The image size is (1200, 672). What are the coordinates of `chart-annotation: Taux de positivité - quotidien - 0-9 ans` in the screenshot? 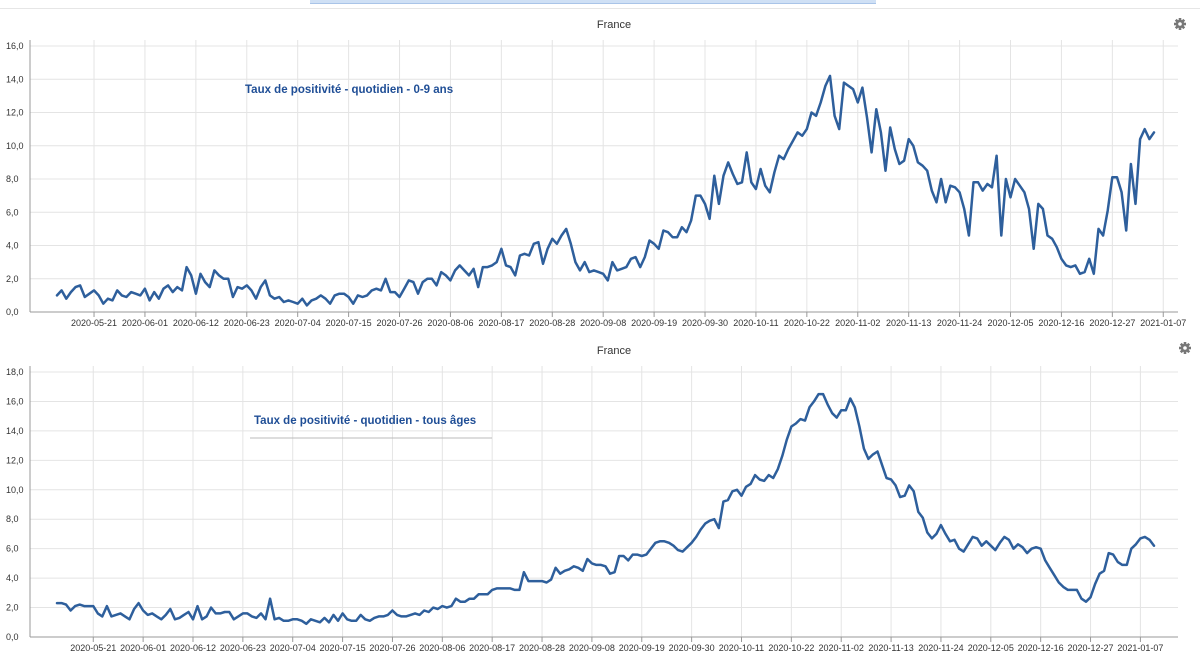 It's located at (349, 90).